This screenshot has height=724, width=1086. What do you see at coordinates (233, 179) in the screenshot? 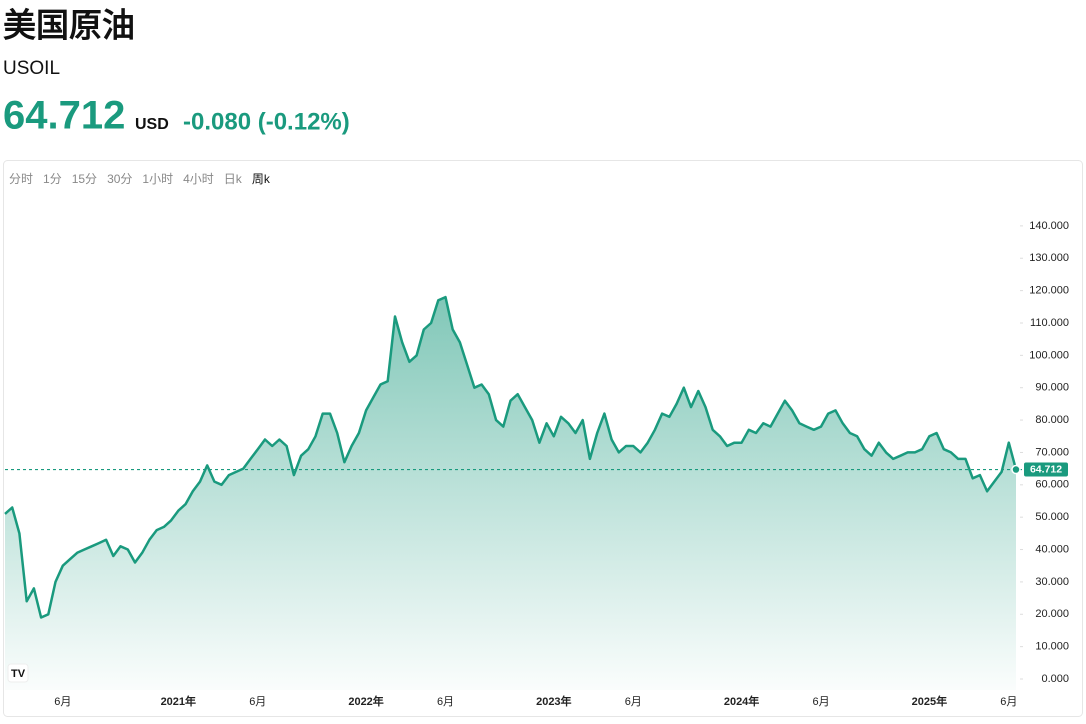
I see `timeframe-tab: 日k` at bounding box center [233, 179].